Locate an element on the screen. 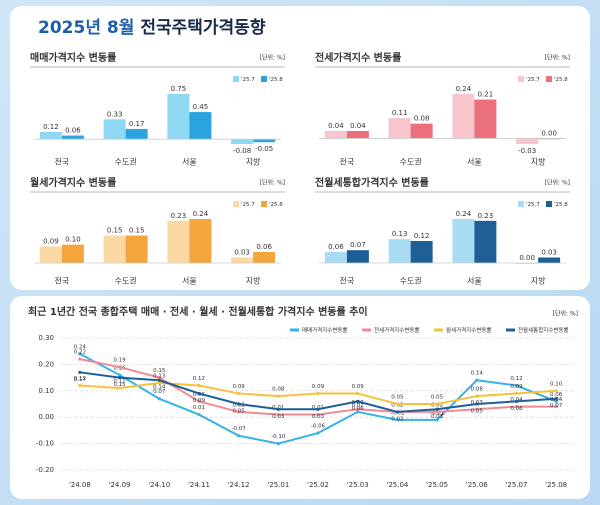 The height and width of the screenshot is (505, 600). x-tick-label: '24.10 is located at coordinates (159, 485).